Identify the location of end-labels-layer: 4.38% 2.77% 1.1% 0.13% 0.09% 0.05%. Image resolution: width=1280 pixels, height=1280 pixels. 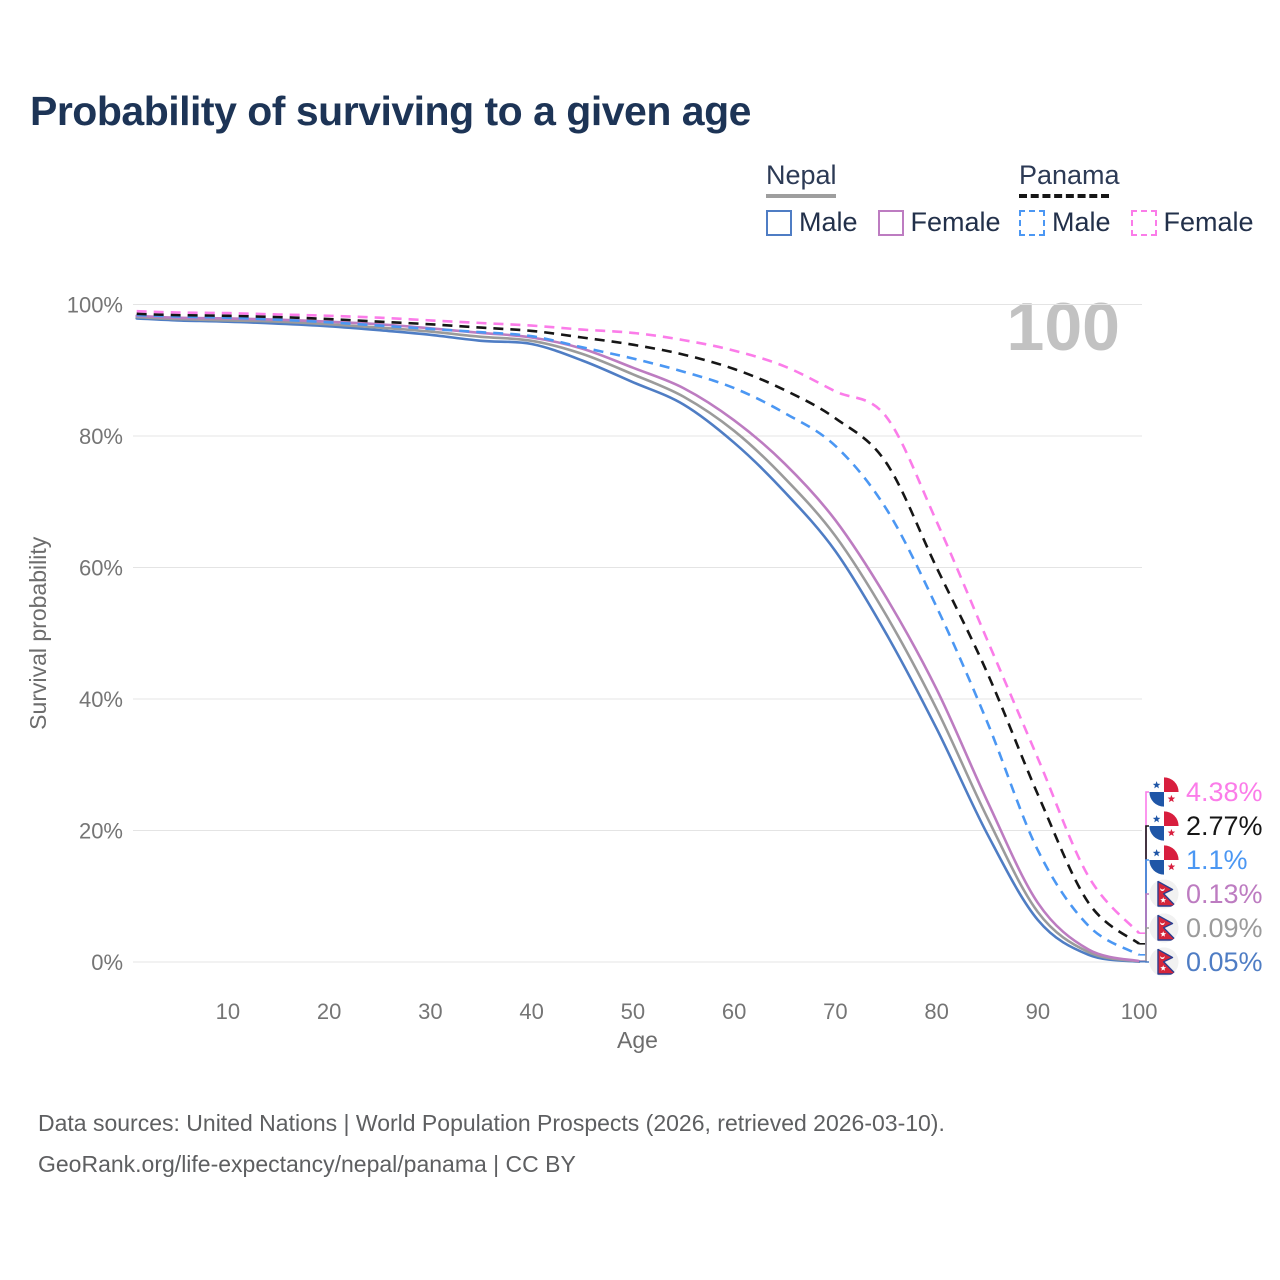
(1201, 877).